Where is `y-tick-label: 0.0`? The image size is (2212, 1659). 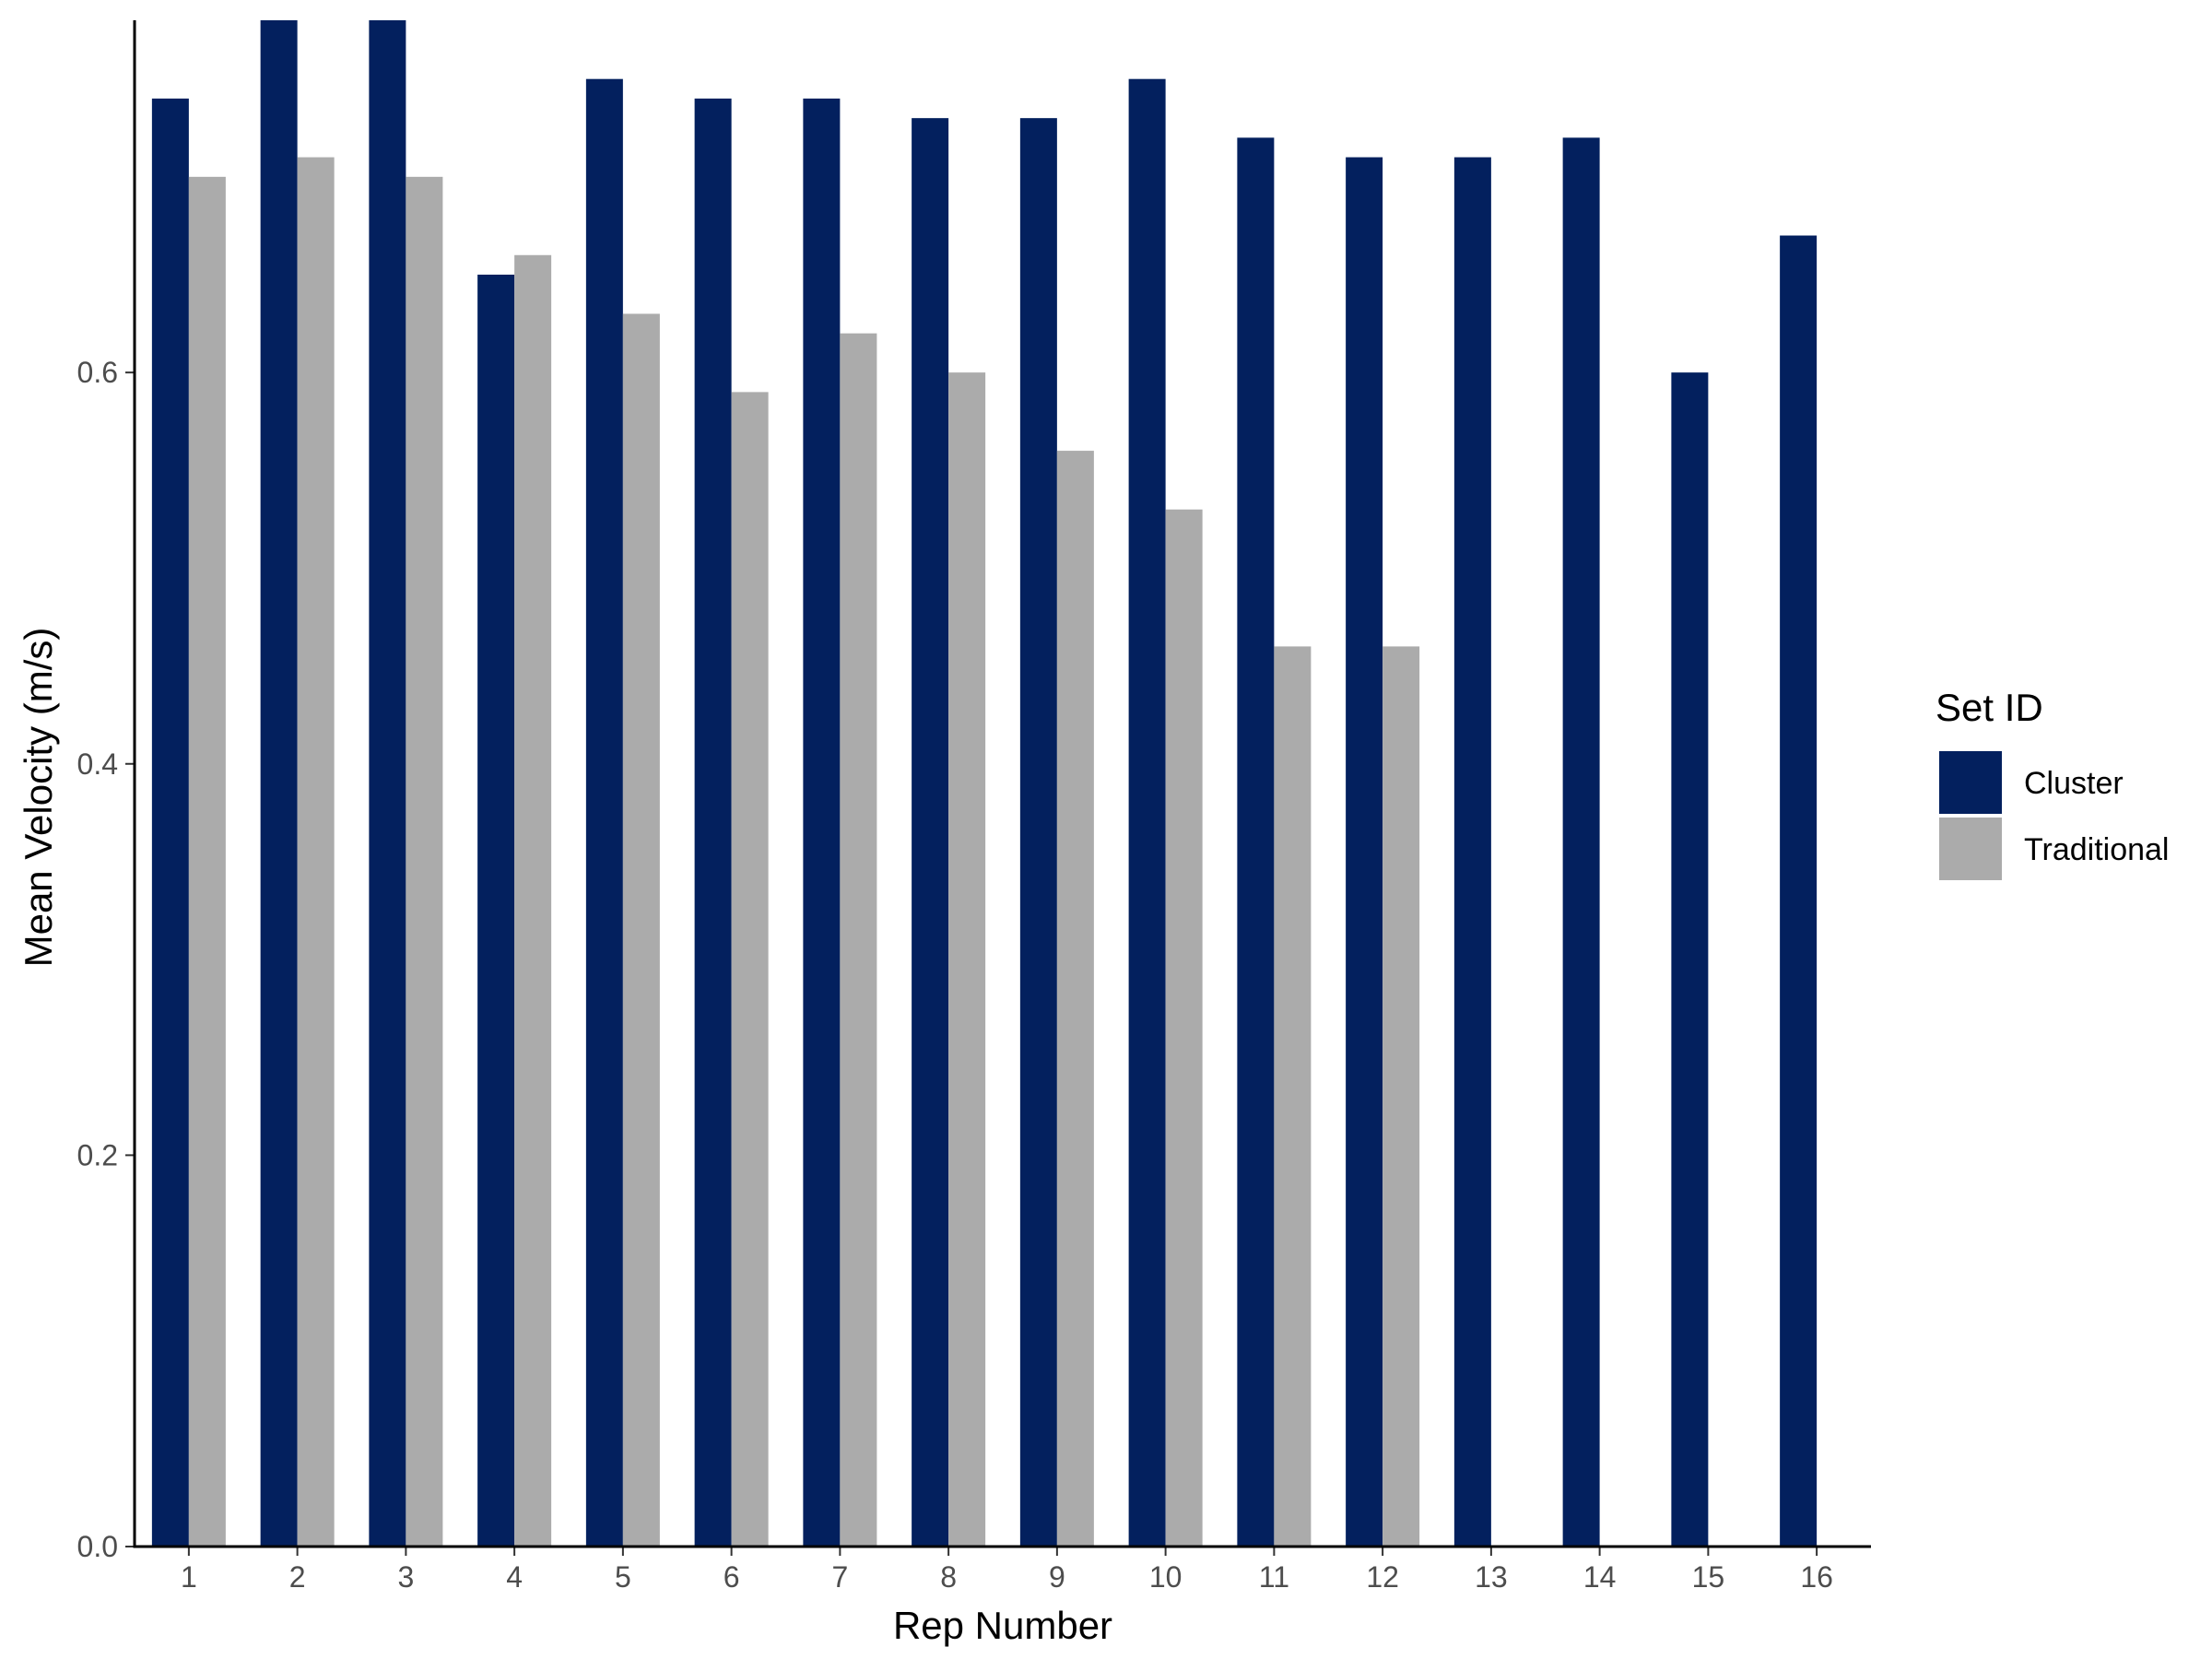
y-tick-label: 0.0 is located at coordinates (97, 1546).